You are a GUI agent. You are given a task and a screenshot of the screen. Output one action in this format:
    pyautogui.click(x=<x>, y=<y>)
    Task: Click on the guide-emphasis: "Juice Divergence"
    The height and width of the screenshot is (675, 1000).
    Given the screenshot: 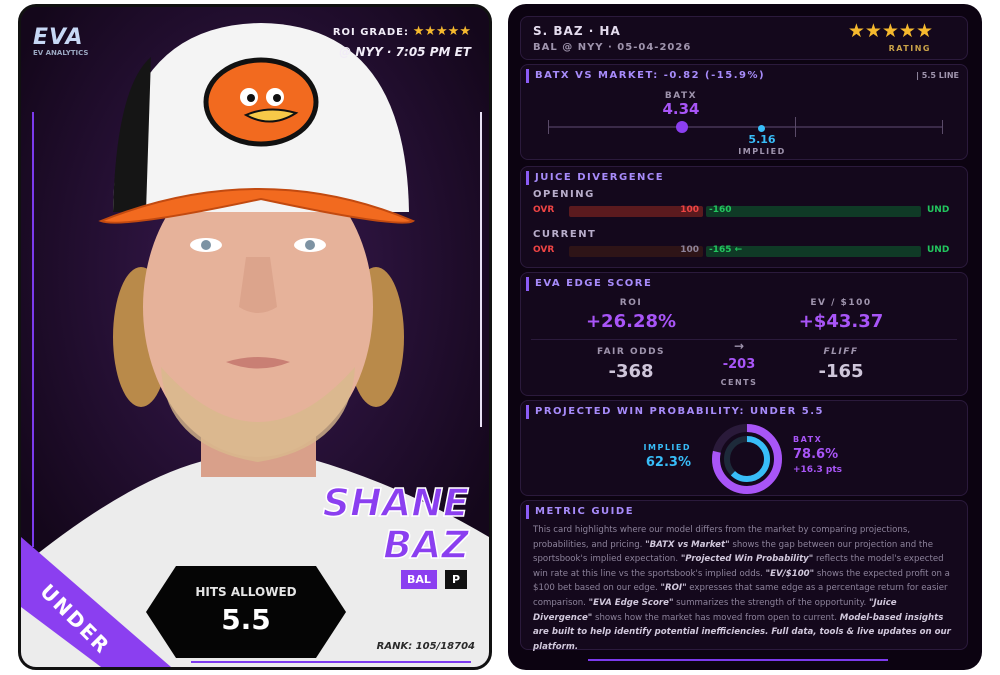 What is the action you would take?
    pyautogui.click(x=715, y=610)
    